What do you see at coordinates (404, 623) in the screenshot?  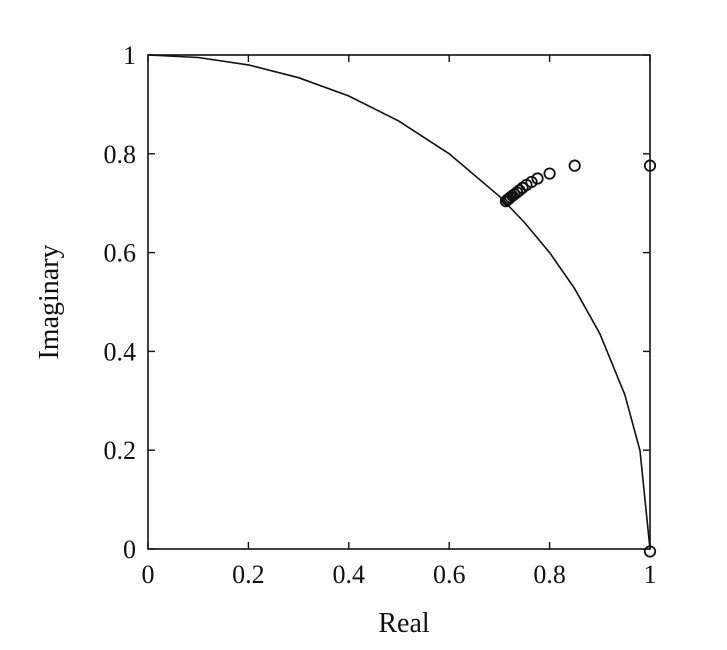 I see `x-axis-title: Real` at bounding box center [404, 623].